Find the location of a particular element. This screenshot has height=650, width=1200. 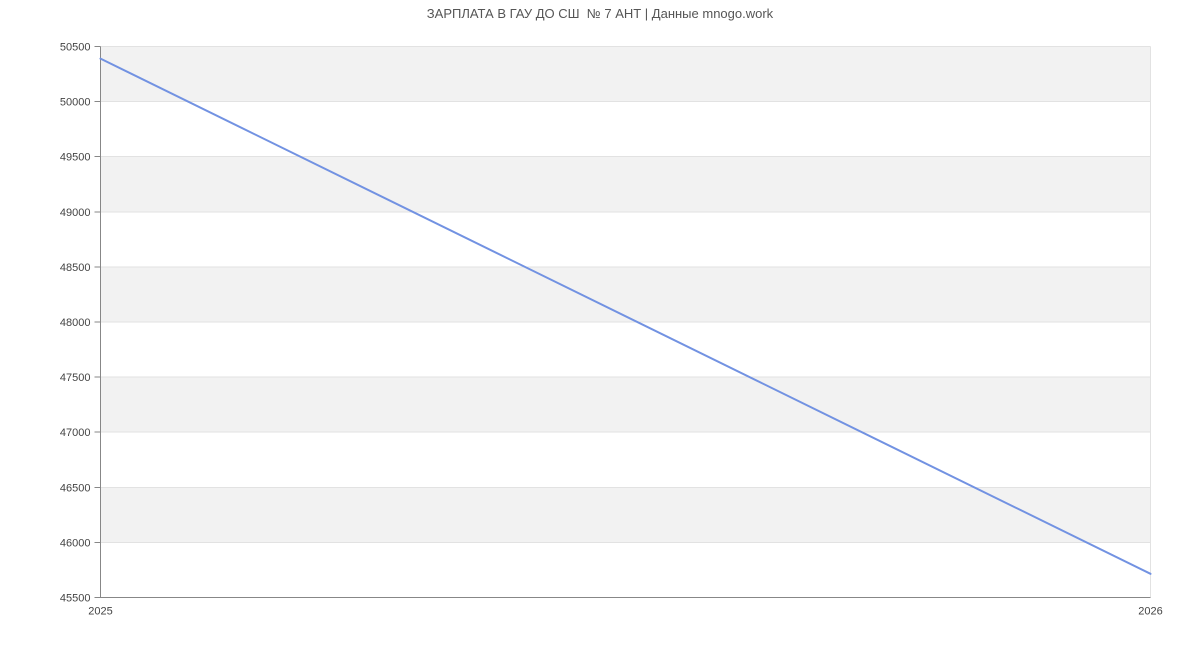

y-tick-label: 45500 is located at coordinates (75, 599).